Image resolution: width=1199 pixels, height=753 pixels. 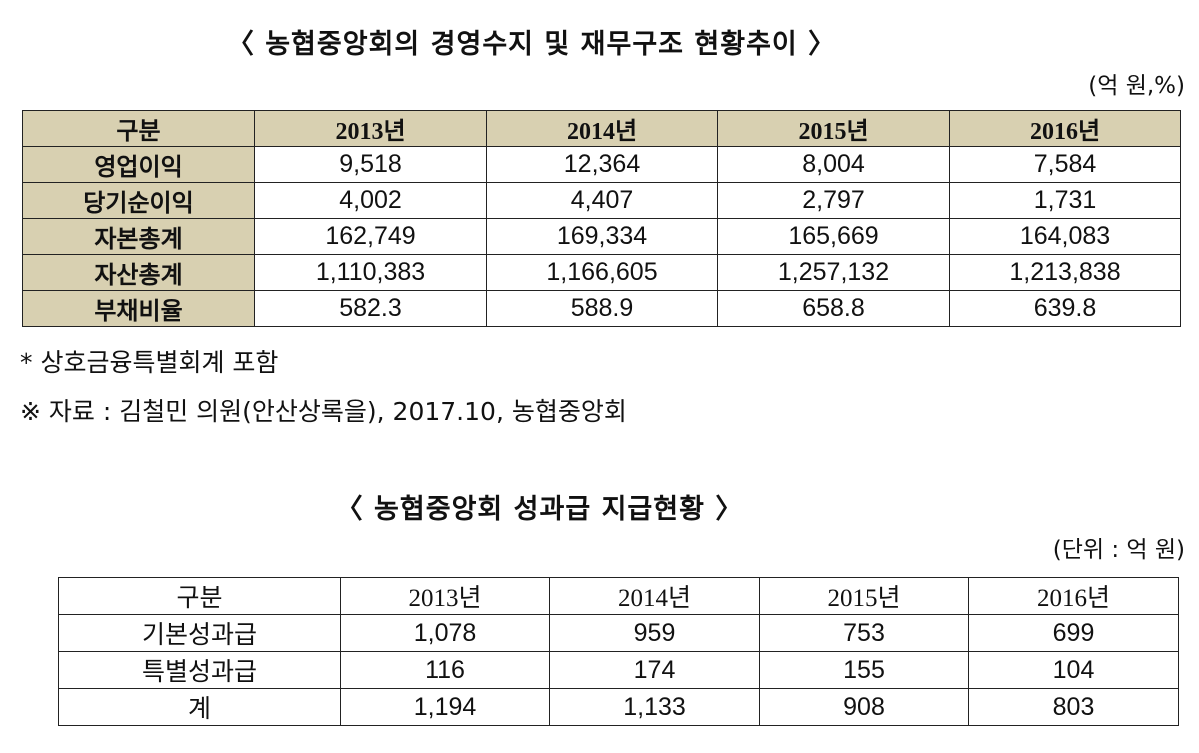 I want to click on table-cell: 165,669, so click(x=833, y=236).